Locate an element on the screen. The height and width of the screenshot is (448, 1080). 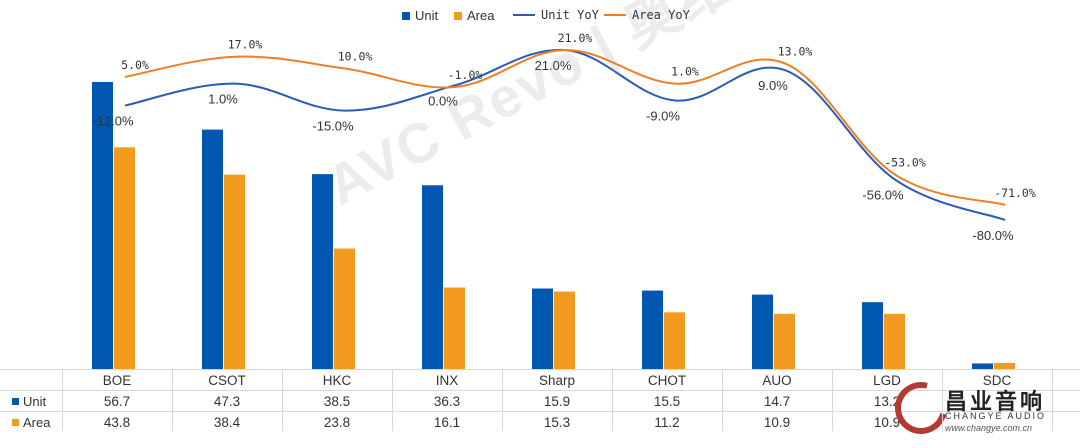
legend-label-unit-yoy: Unit YoY is located at coordinates (570, 15).